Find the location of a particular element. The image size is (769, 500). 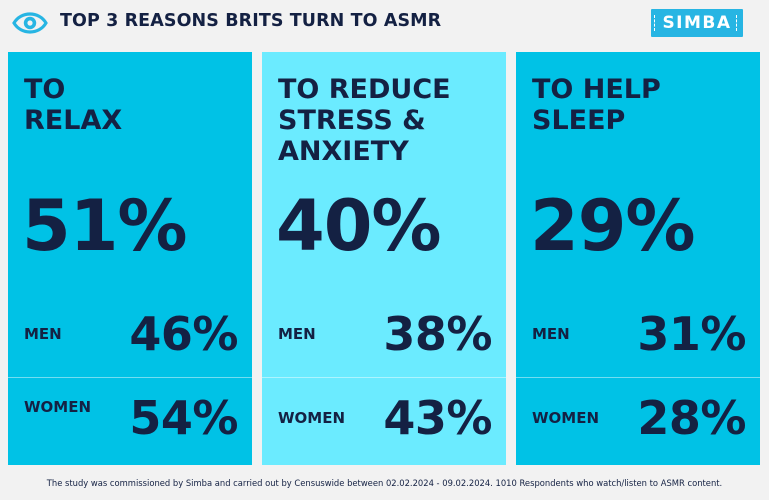

men-percentage: 46% is located at coordinates (183, 334).